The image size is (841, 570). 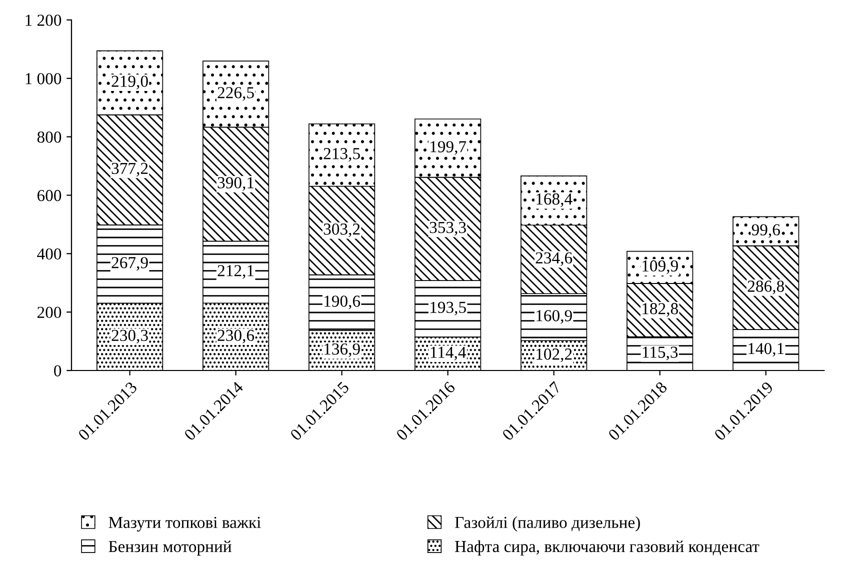 I want to click on data-label: 140,1, so click(x=766, y=349).